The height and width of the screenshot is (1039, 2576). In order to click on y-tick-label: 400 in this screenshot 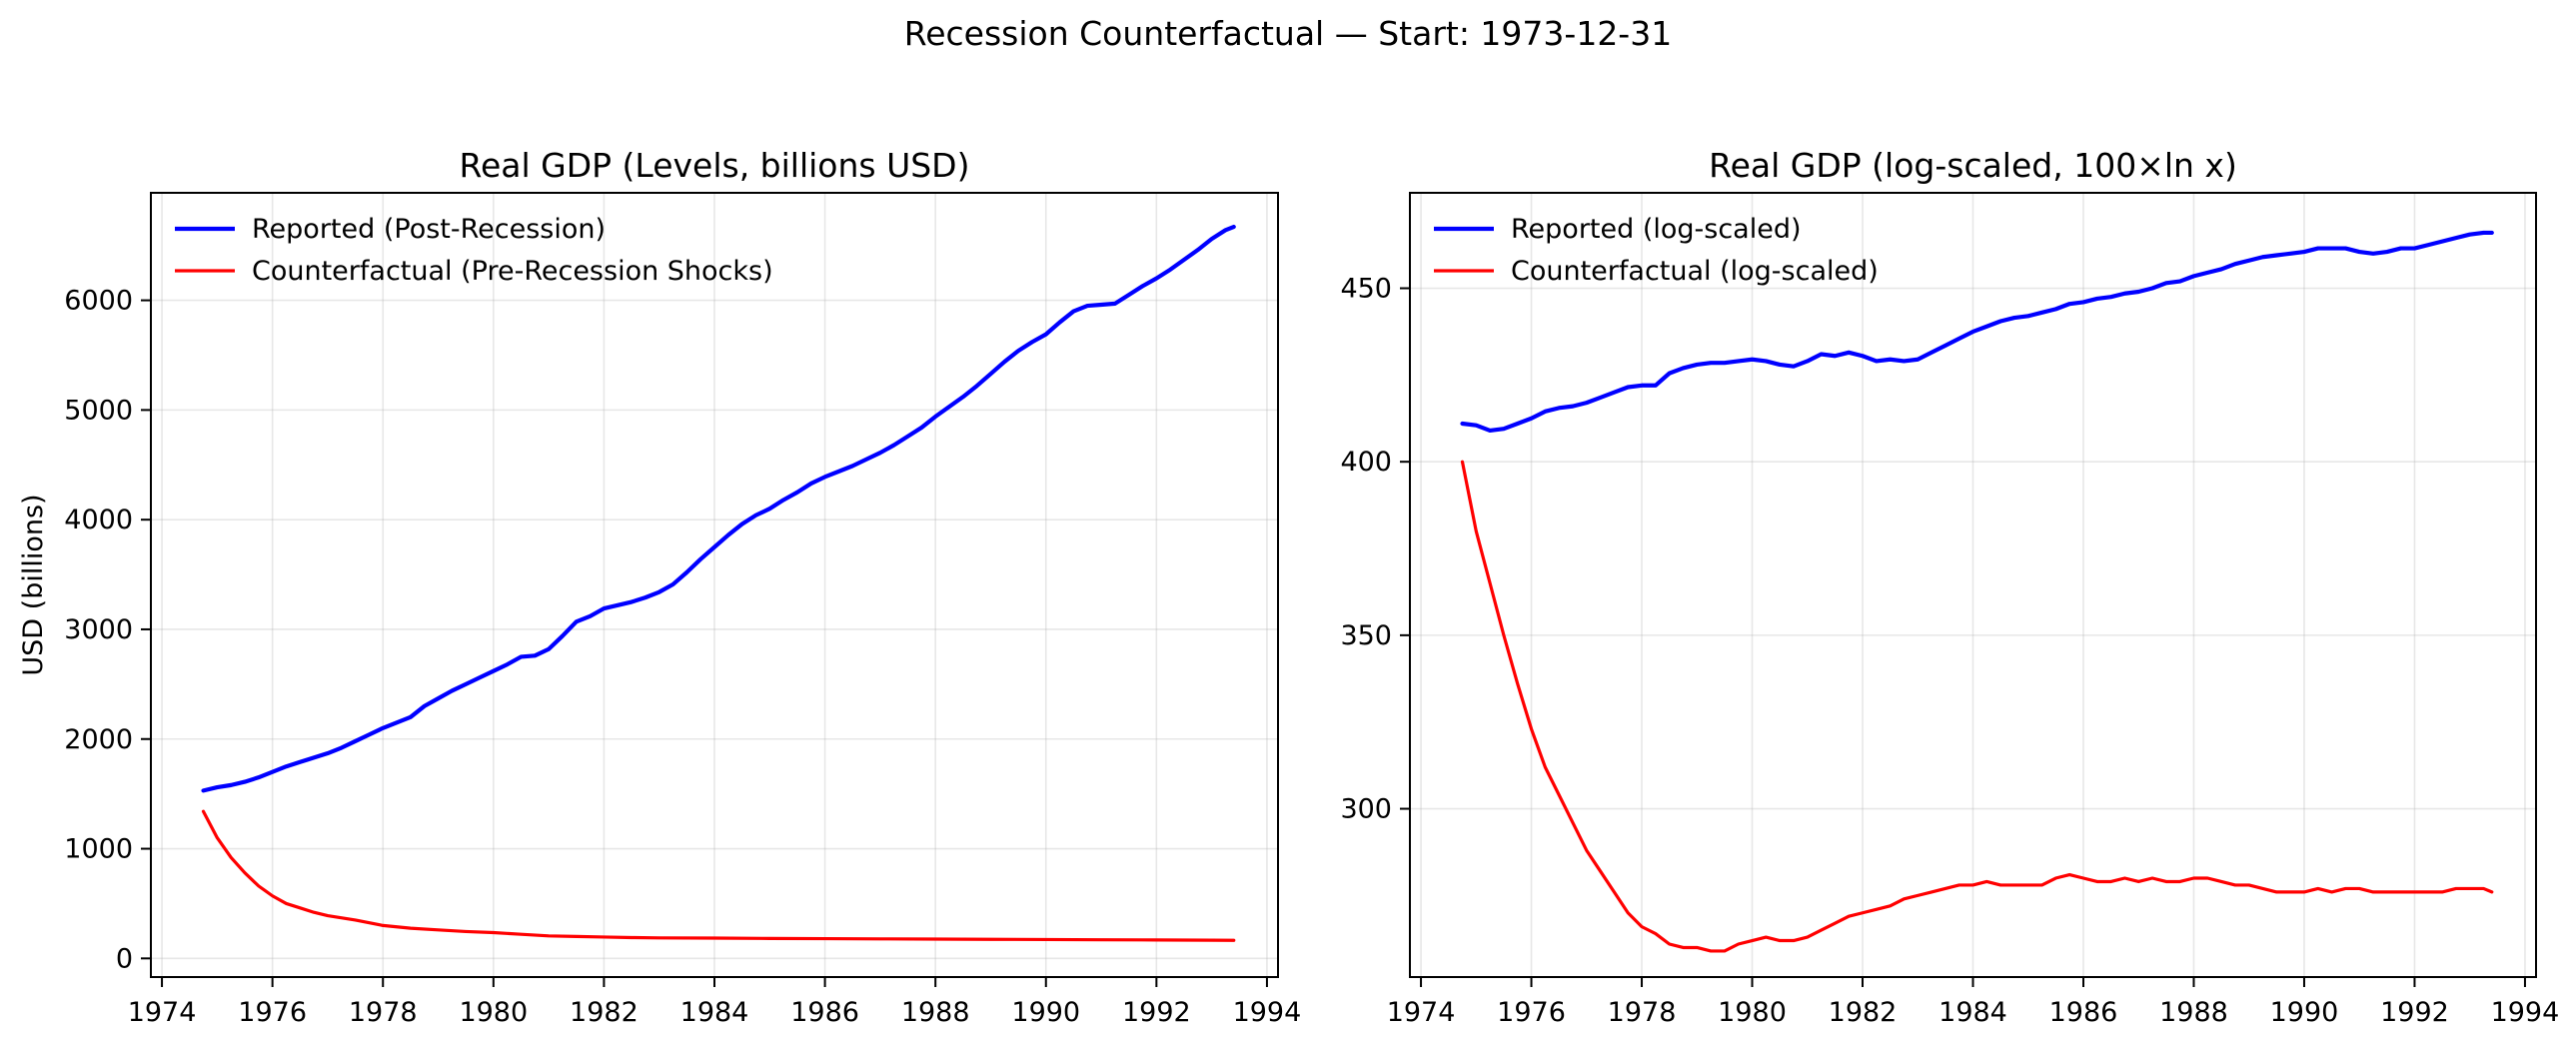, I will do `click(1366, 463)`.